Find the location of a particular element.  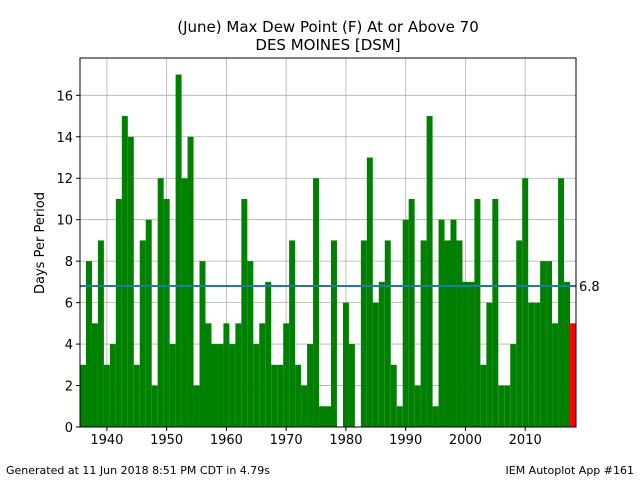

y-tick-label: 16 is located at coordinates (64, 96).